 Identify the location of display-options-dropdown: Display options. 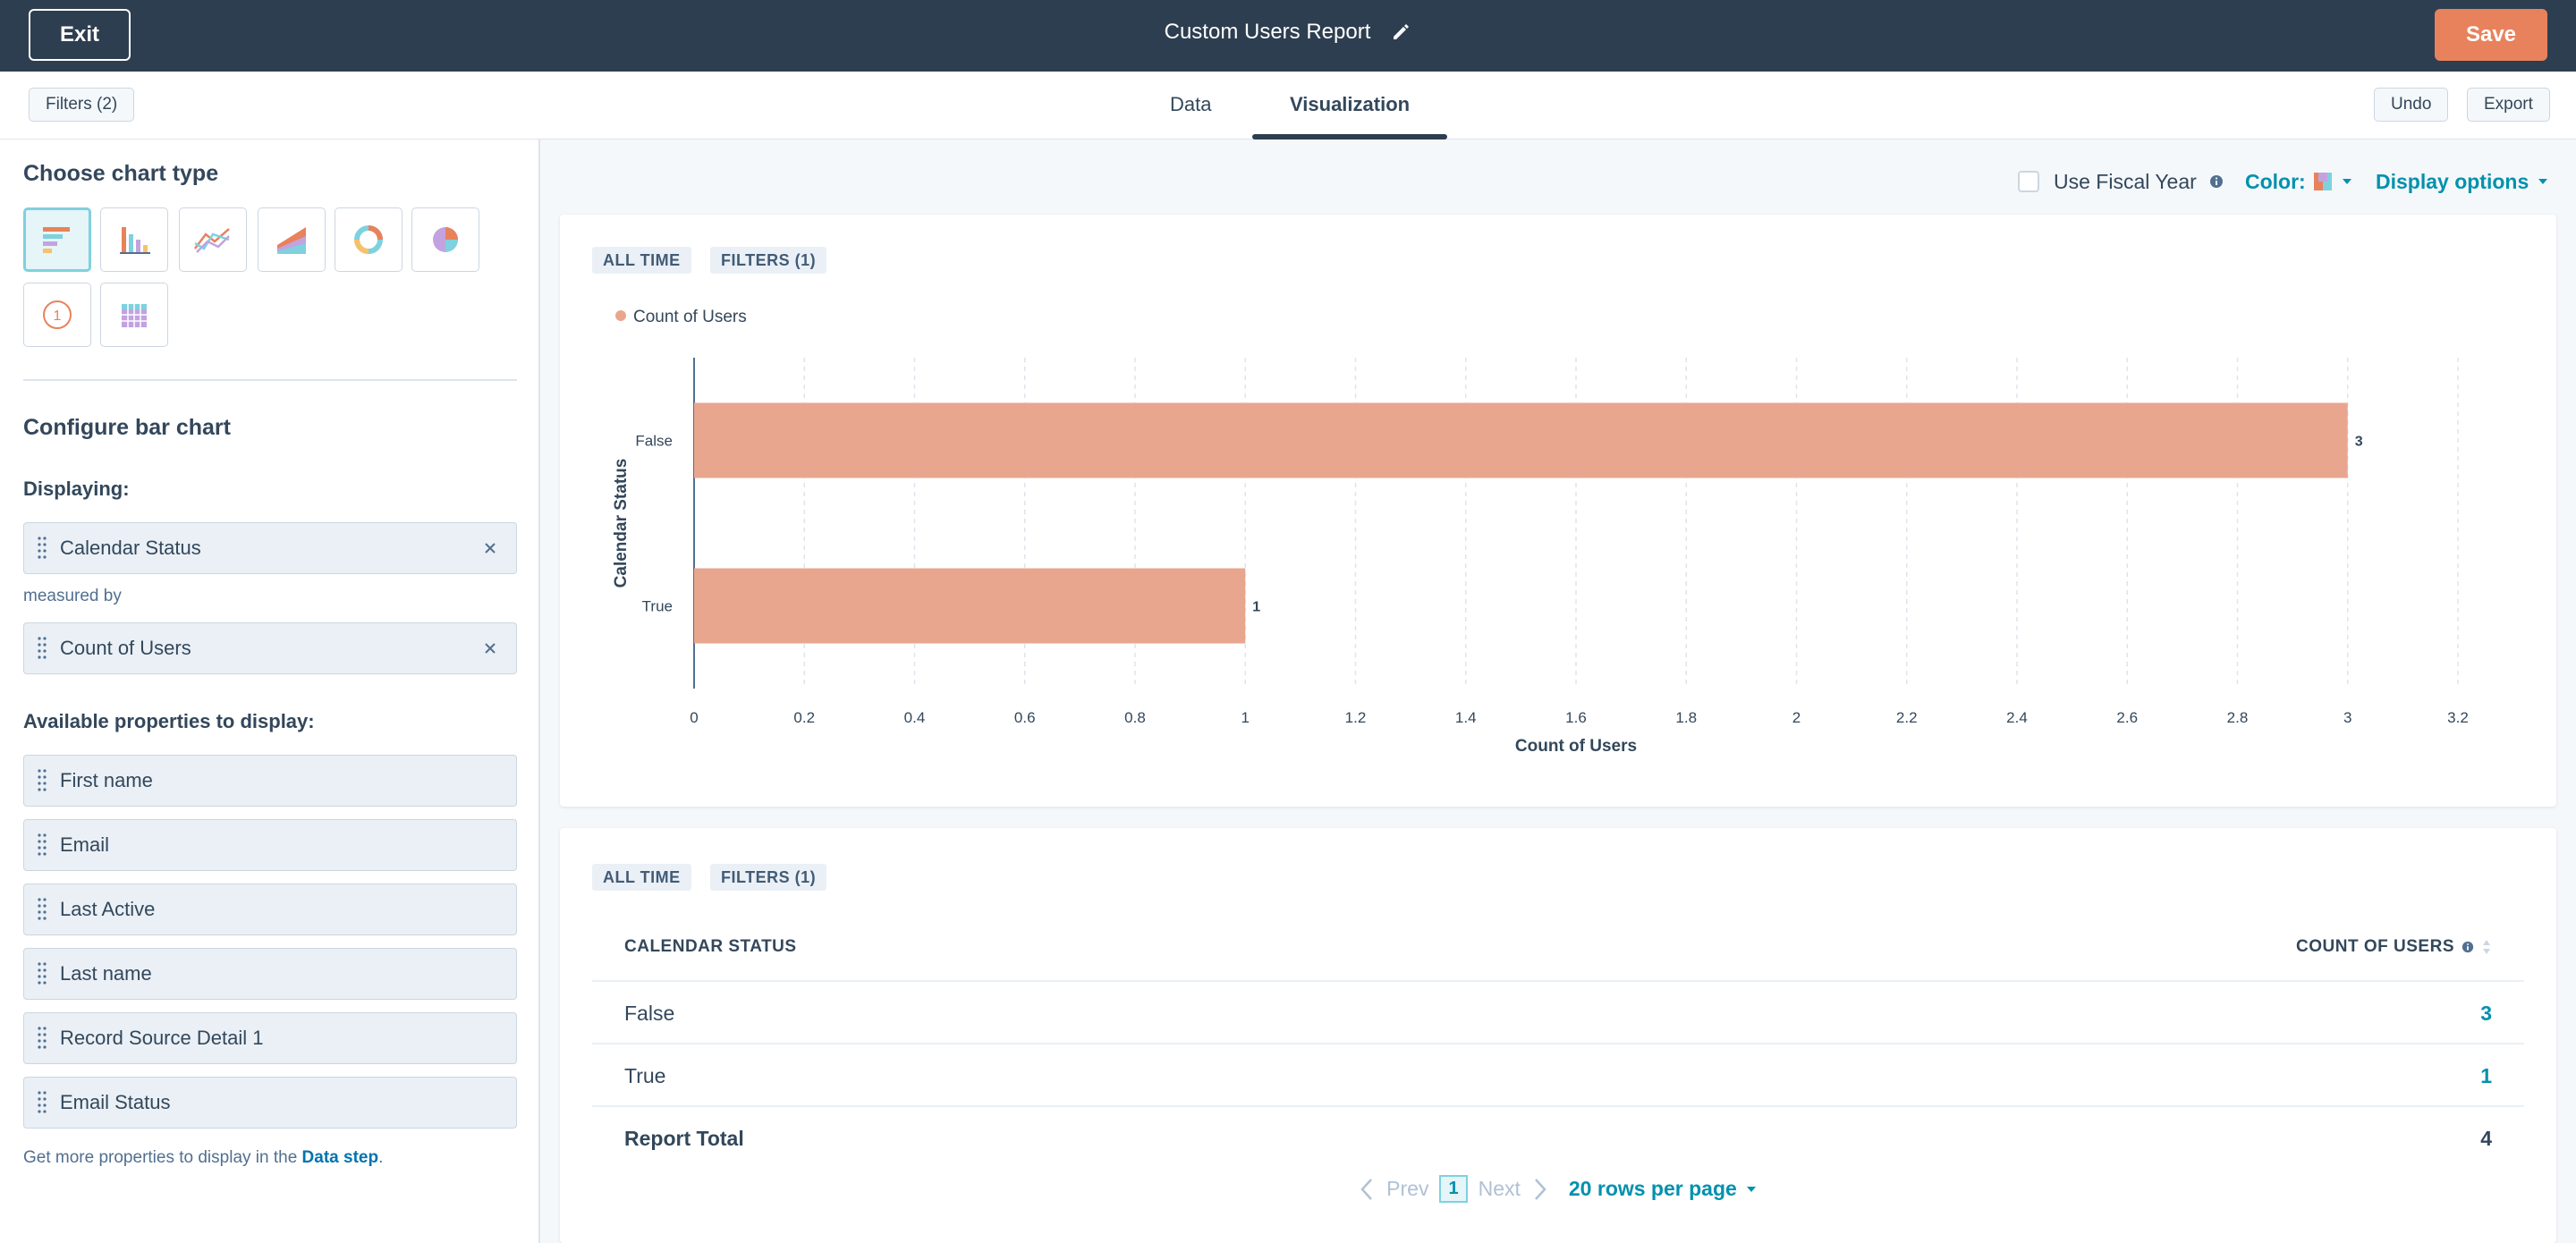
(2462, 181).